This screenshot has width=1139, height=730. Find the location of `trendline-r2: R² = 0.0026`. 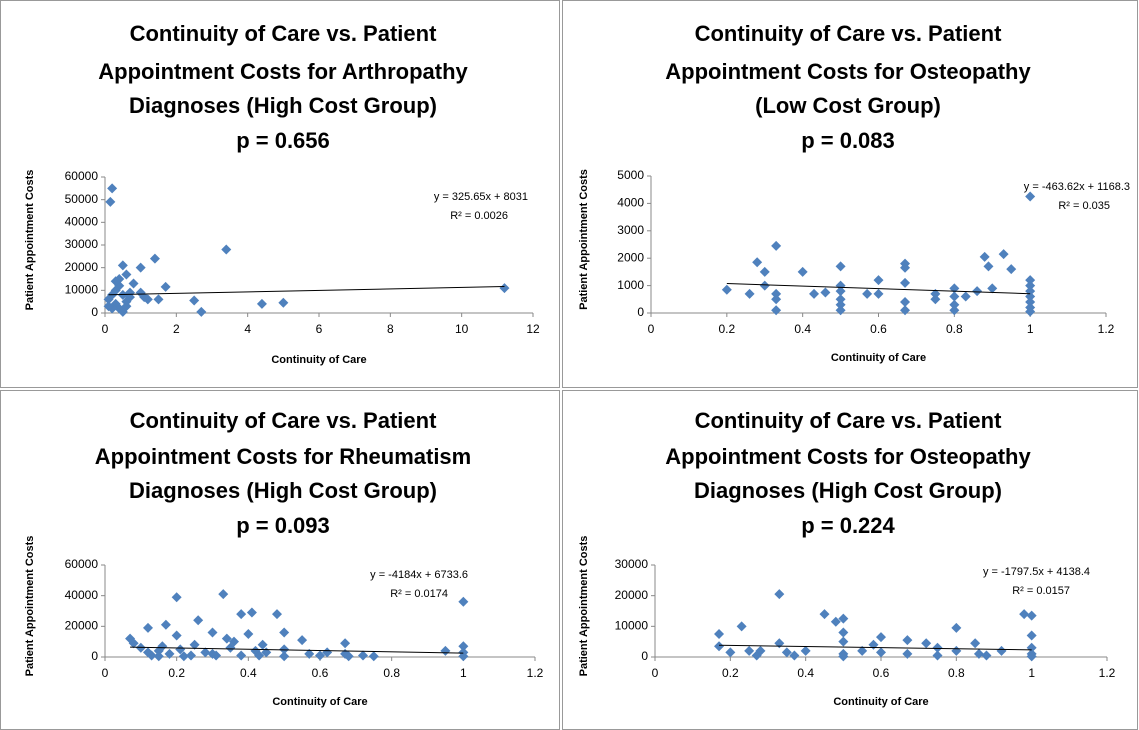

trendline-r2: R² = 0.0026 is located at coordinates (479, 216).